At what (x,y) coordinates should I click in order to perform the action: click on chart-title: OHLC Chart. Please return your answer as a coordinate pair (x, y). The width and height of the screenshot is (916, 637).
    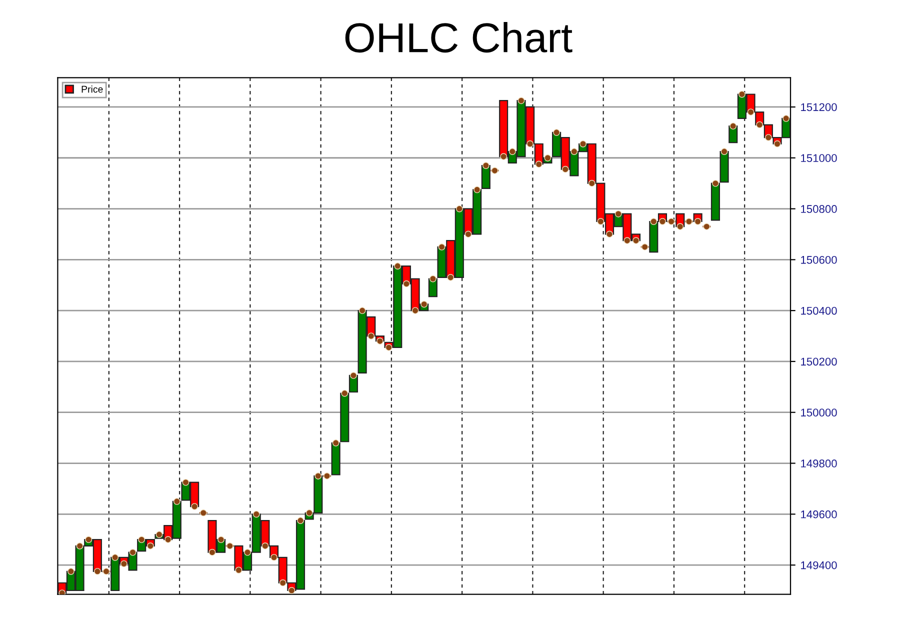
    Looking at the image, I should click on (458, 37).